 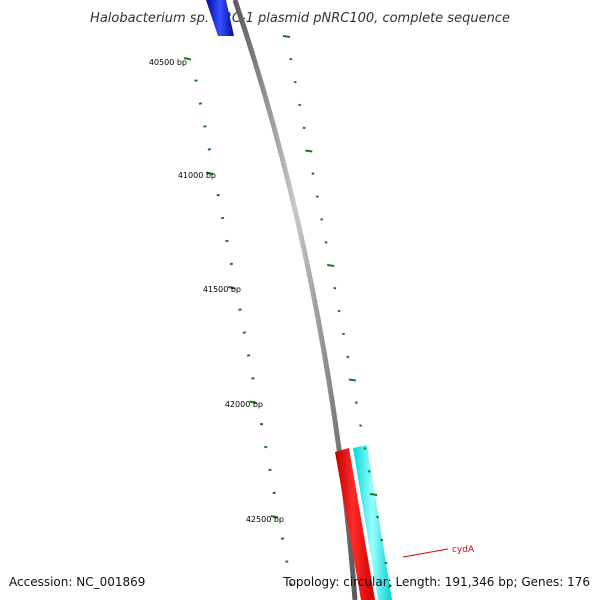 What do you see at coordinates (372, 522) in the screenshot?
I see `gene-feature-cyan` at bounding box center [372, 522].